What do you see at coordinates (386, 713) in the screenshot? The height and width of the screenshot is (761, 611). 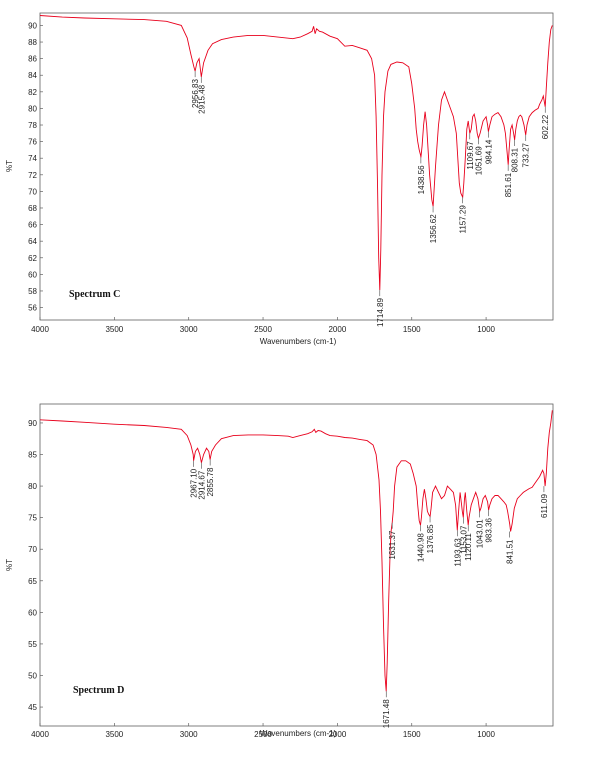 I see `peak-label: 1671.48` at bounding box center [386, 713].